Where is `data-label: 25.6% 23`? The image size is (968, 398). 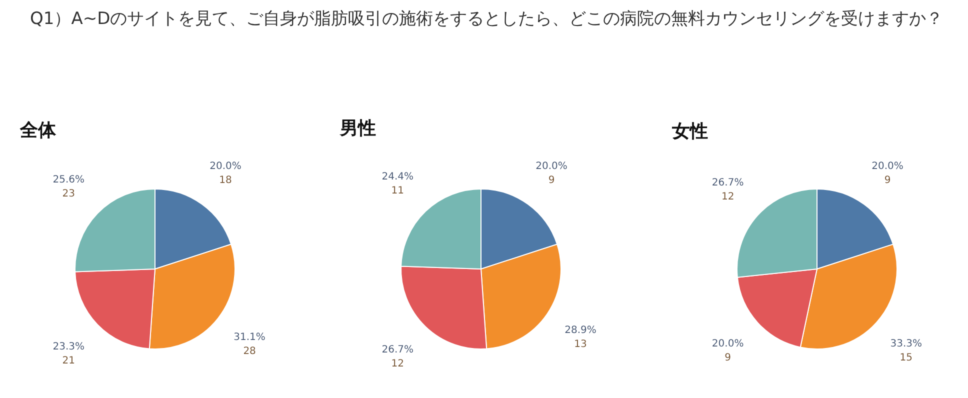 data-label: 25.6% 23 is located at coordinates (68, 187).